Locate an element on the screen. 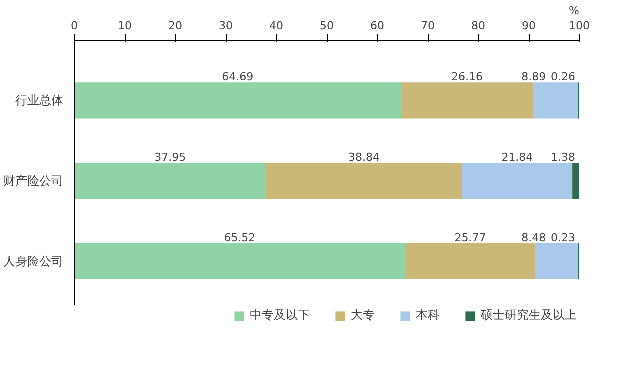 This screenshot has height=379, width=640. data-label: 25.77 is located at coordinates (470, 237).